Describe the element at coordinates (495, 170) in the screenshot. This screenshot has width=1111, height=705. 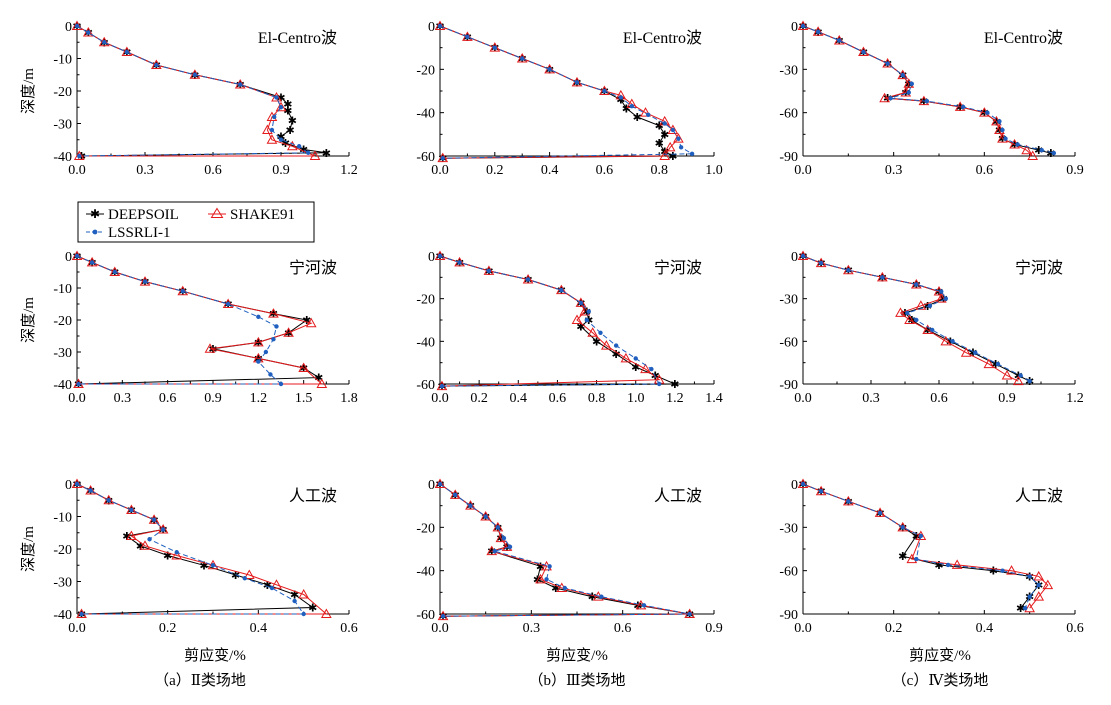
I see `x-tick-label-b1: 0.2` at that location.